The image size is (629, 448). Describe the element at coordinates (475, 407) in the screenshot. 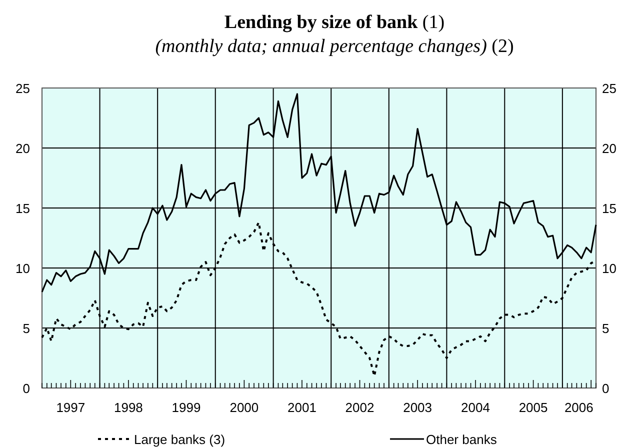

I see `x-tick-label: 2004` at that location.